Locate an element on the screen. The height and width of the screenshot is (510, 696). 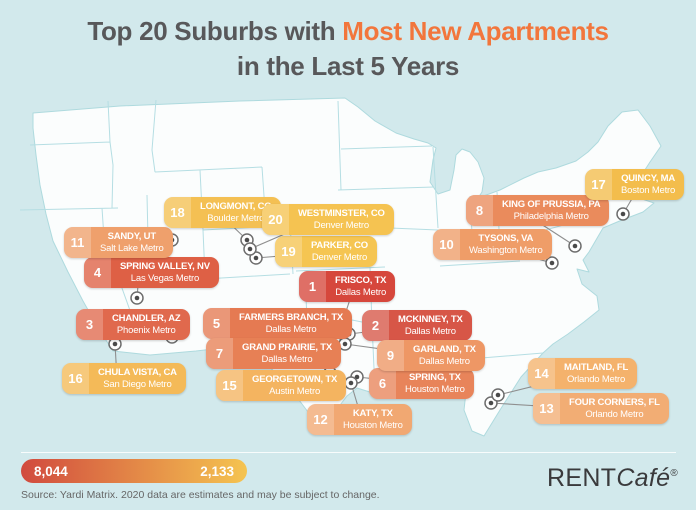
title-line2: in the Last 5 Years is located at coordinates (348, 66).